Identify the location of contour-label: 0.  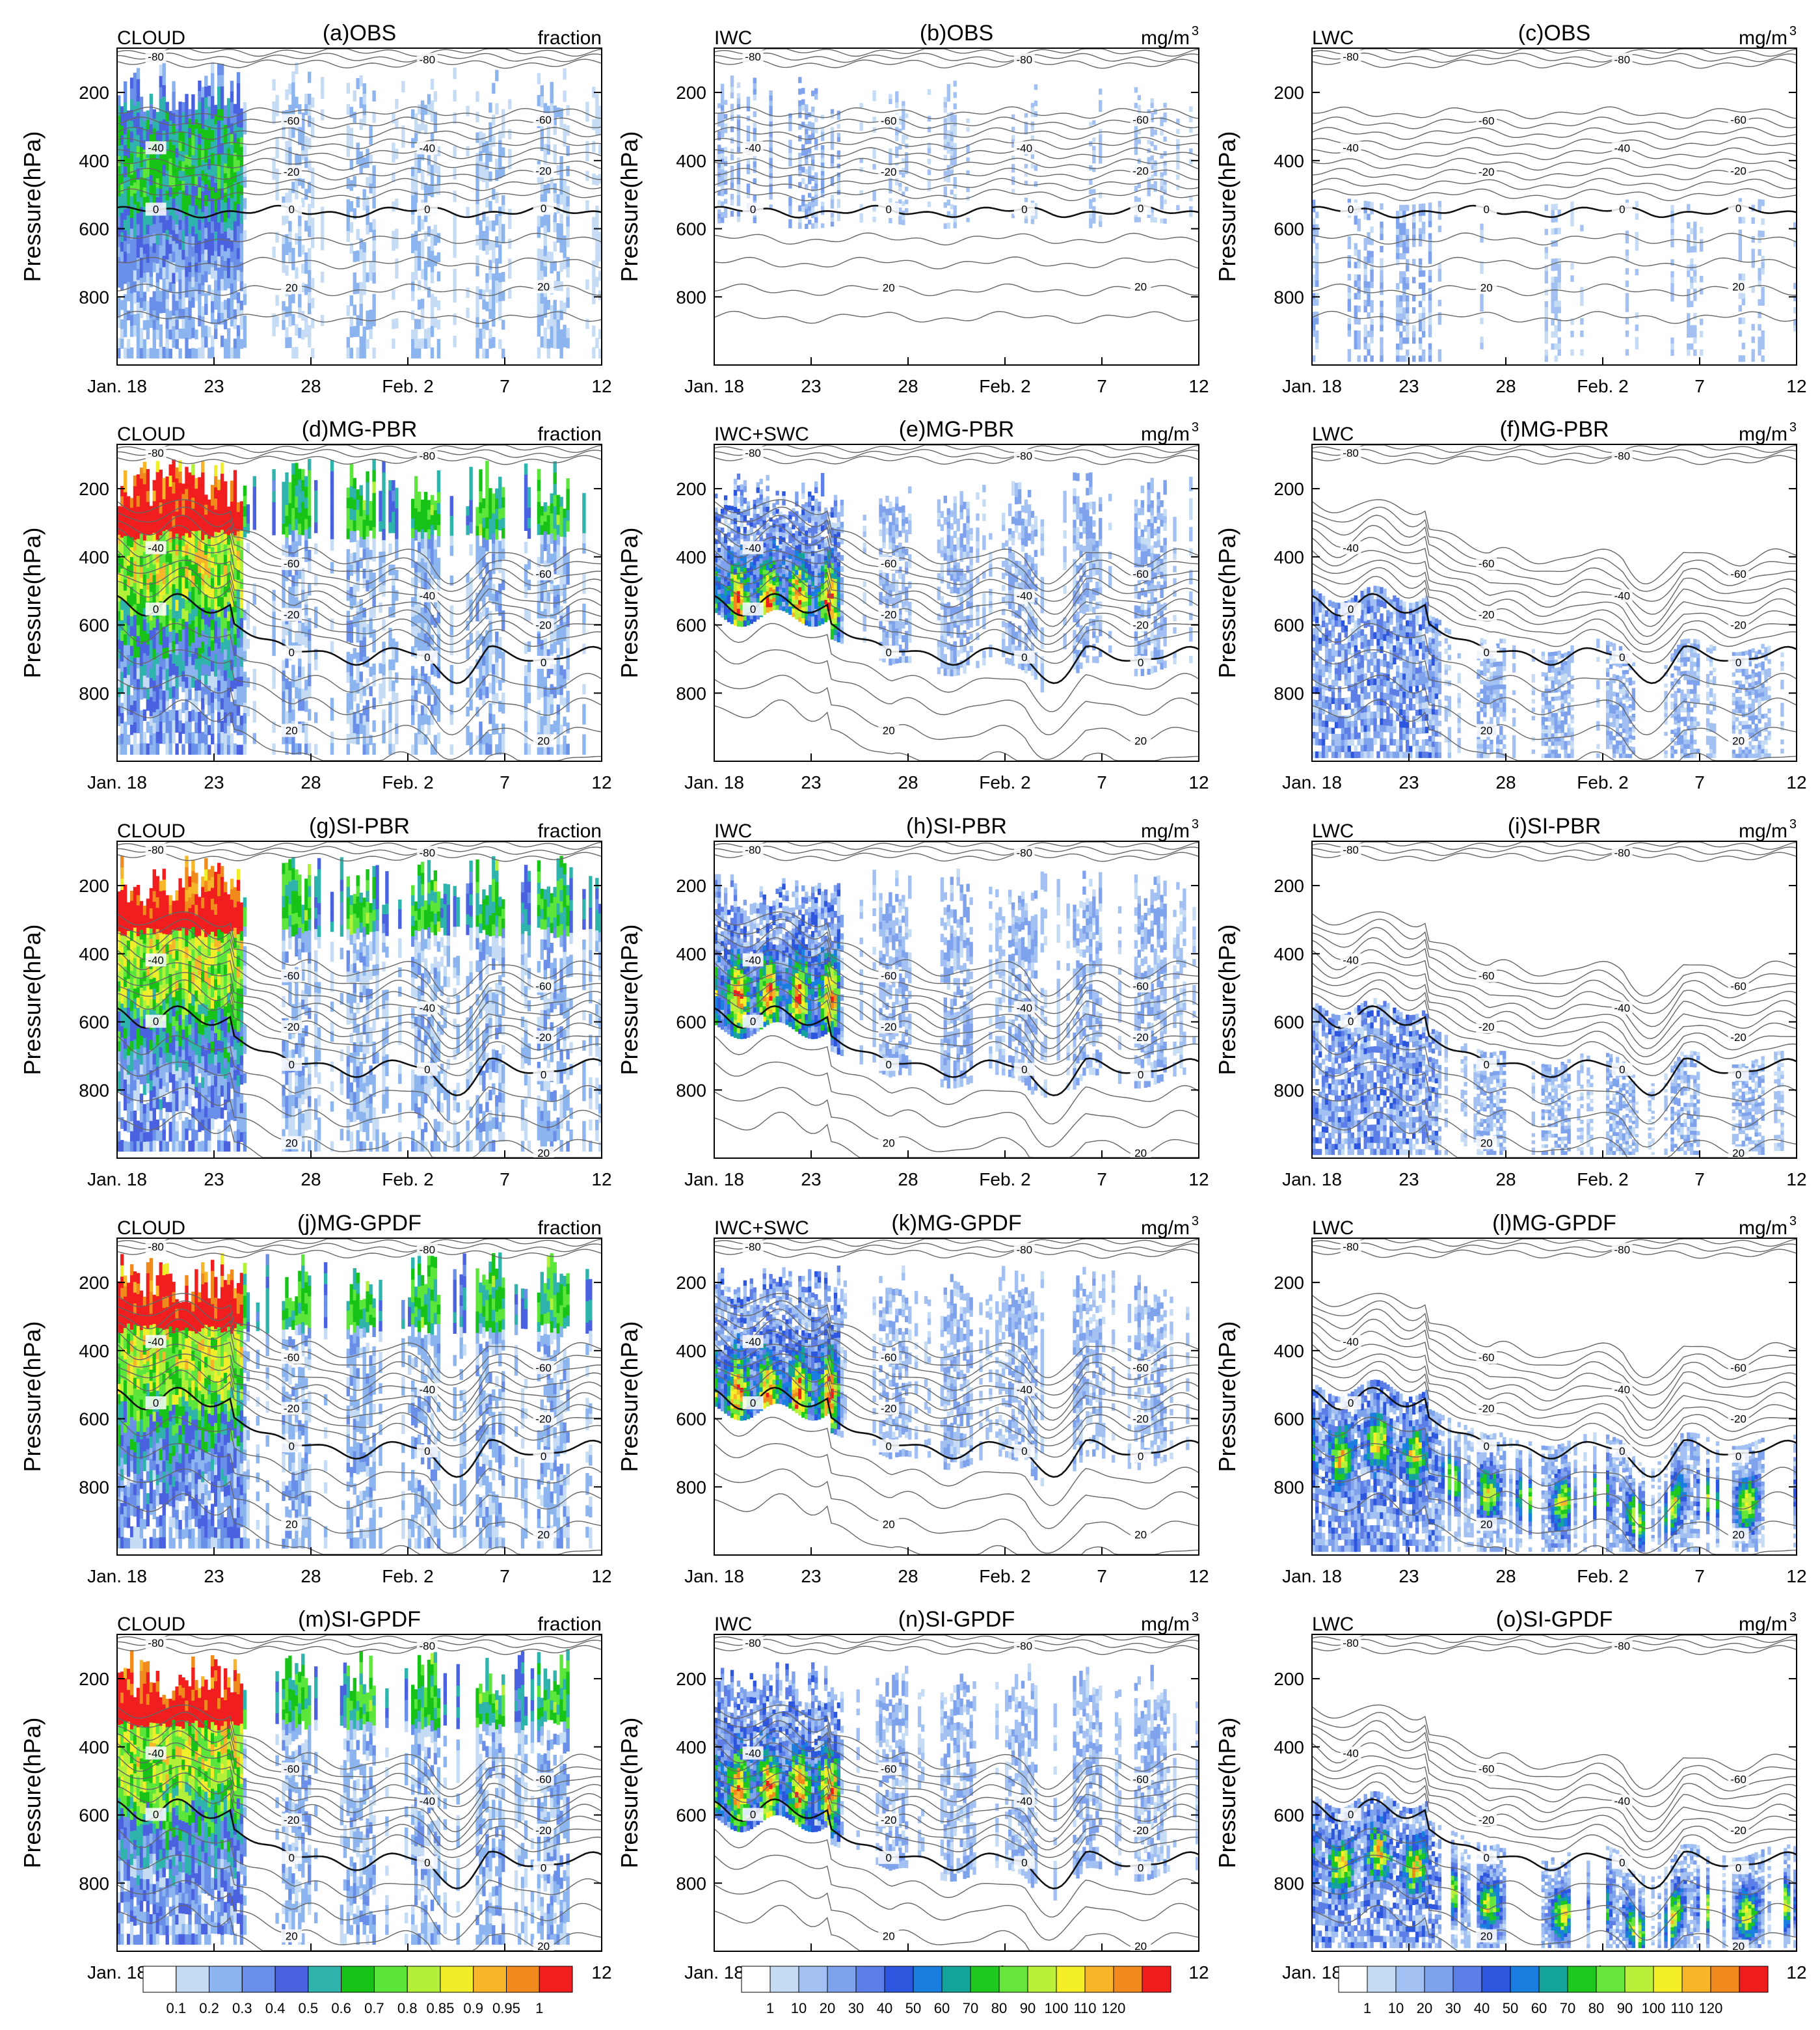
(1141, 208).